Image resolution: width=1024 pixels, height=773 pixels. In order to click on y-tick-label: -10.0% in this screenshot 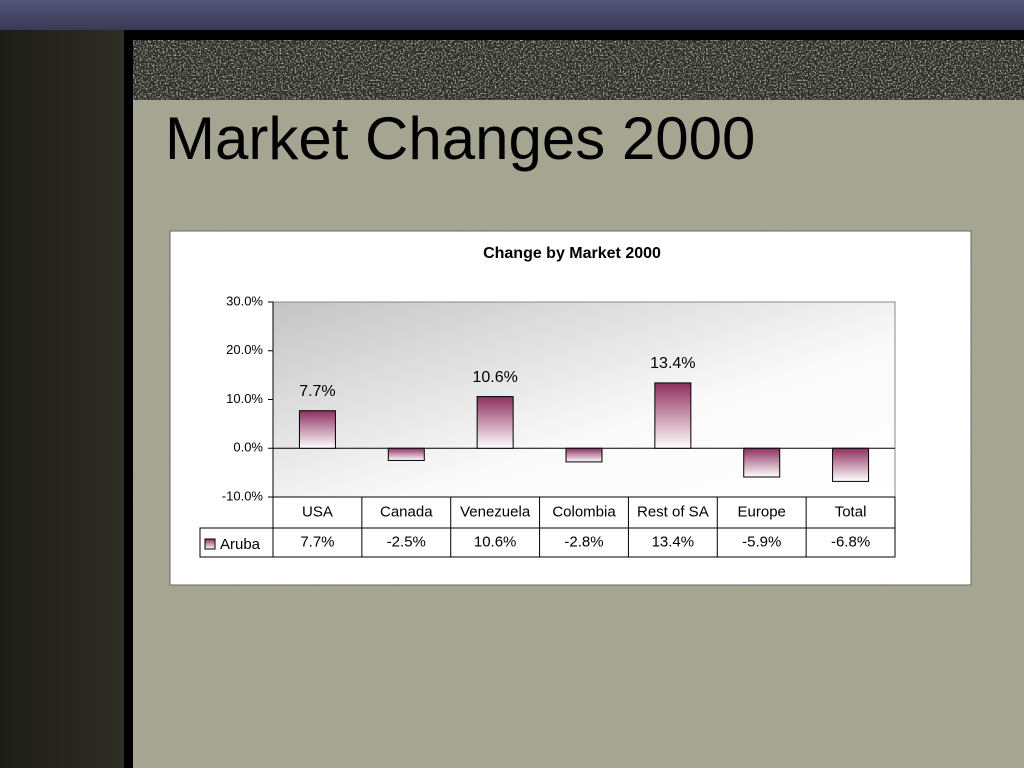, I will do `click(243, 495)`.